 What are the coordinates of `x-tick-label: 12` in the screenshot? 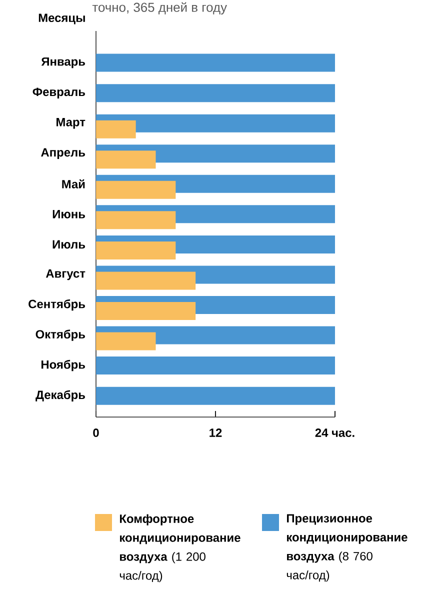 It's located at (216, 432).